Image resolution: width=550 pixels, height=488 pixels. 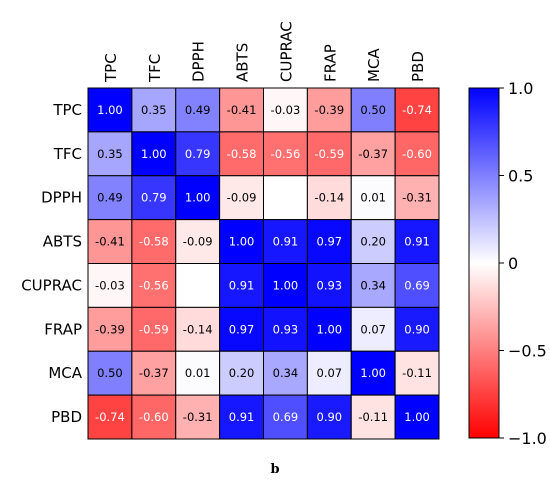 I want to click on column-label: MCA, so click(x=374, y=65).